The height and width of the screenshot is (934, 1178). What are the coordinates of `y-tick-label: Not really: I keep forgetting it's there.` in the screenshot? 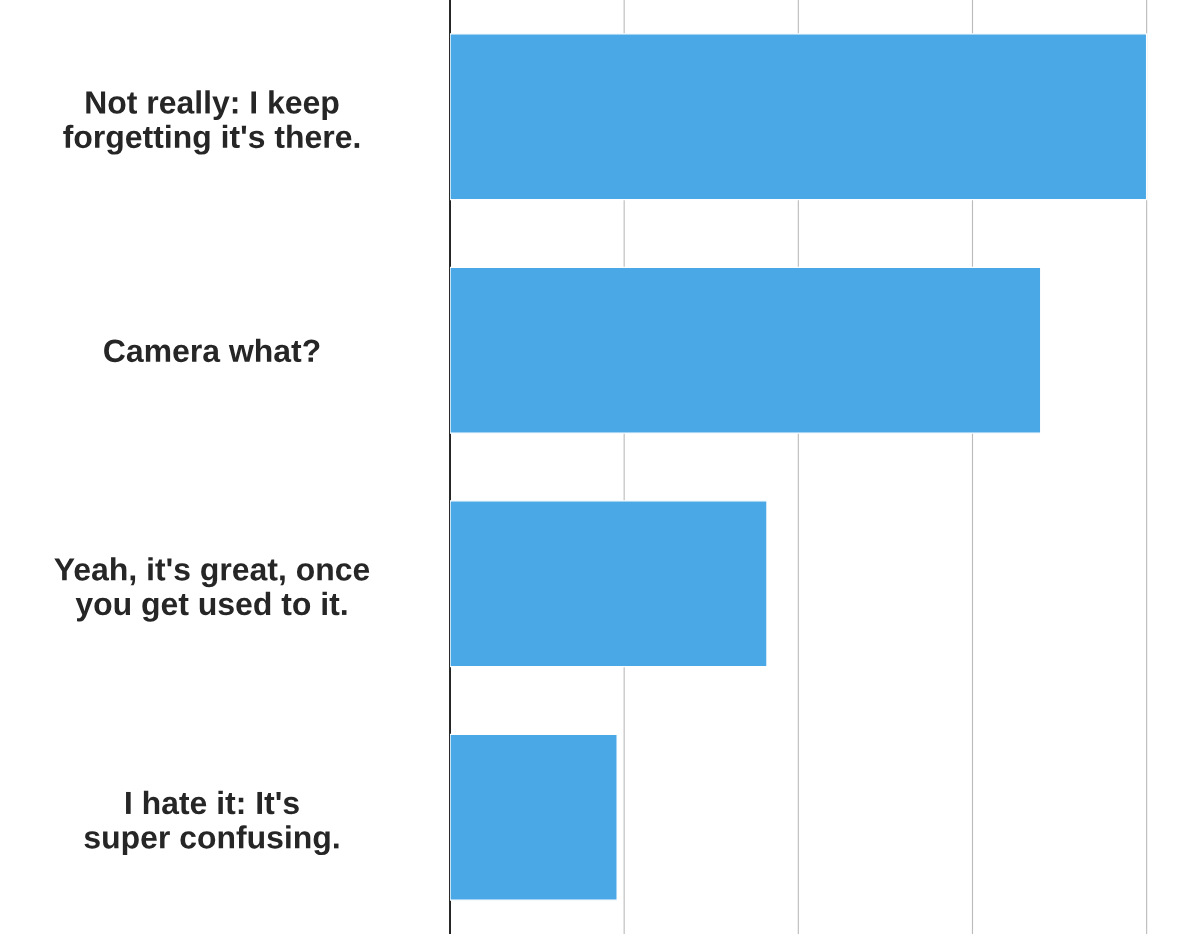 It's located at (211, 122).